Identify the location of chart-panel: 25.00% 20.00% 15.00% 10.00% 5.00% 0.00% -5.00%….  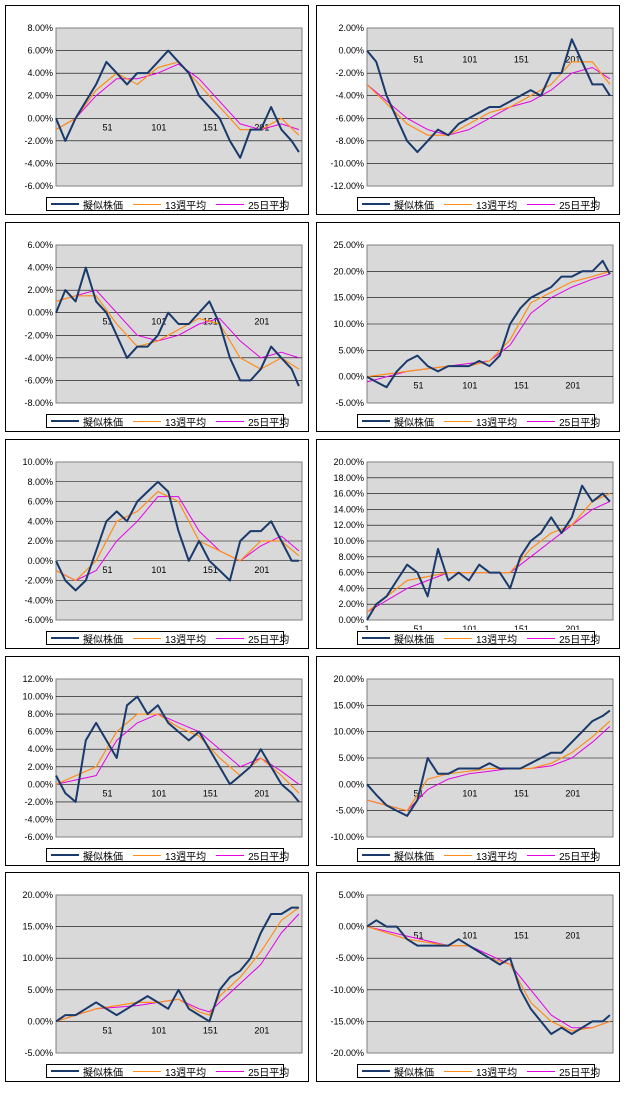
(468, 327).